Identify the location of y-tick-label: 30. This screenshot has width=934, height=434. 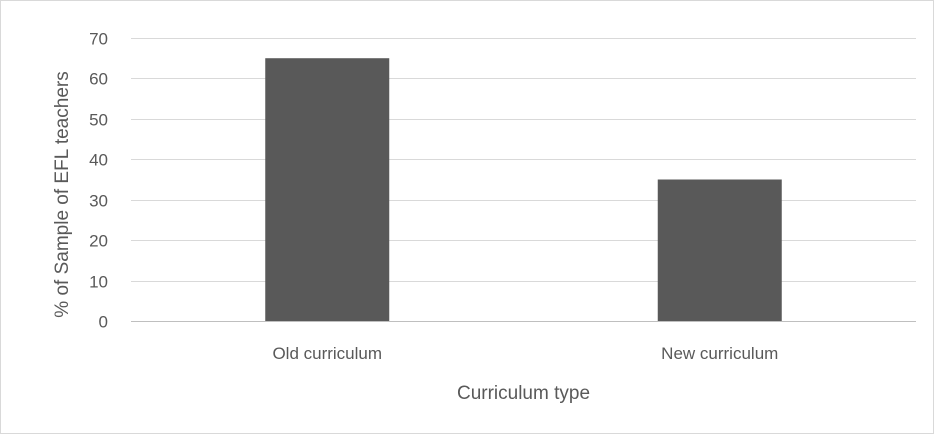
(98, 201).